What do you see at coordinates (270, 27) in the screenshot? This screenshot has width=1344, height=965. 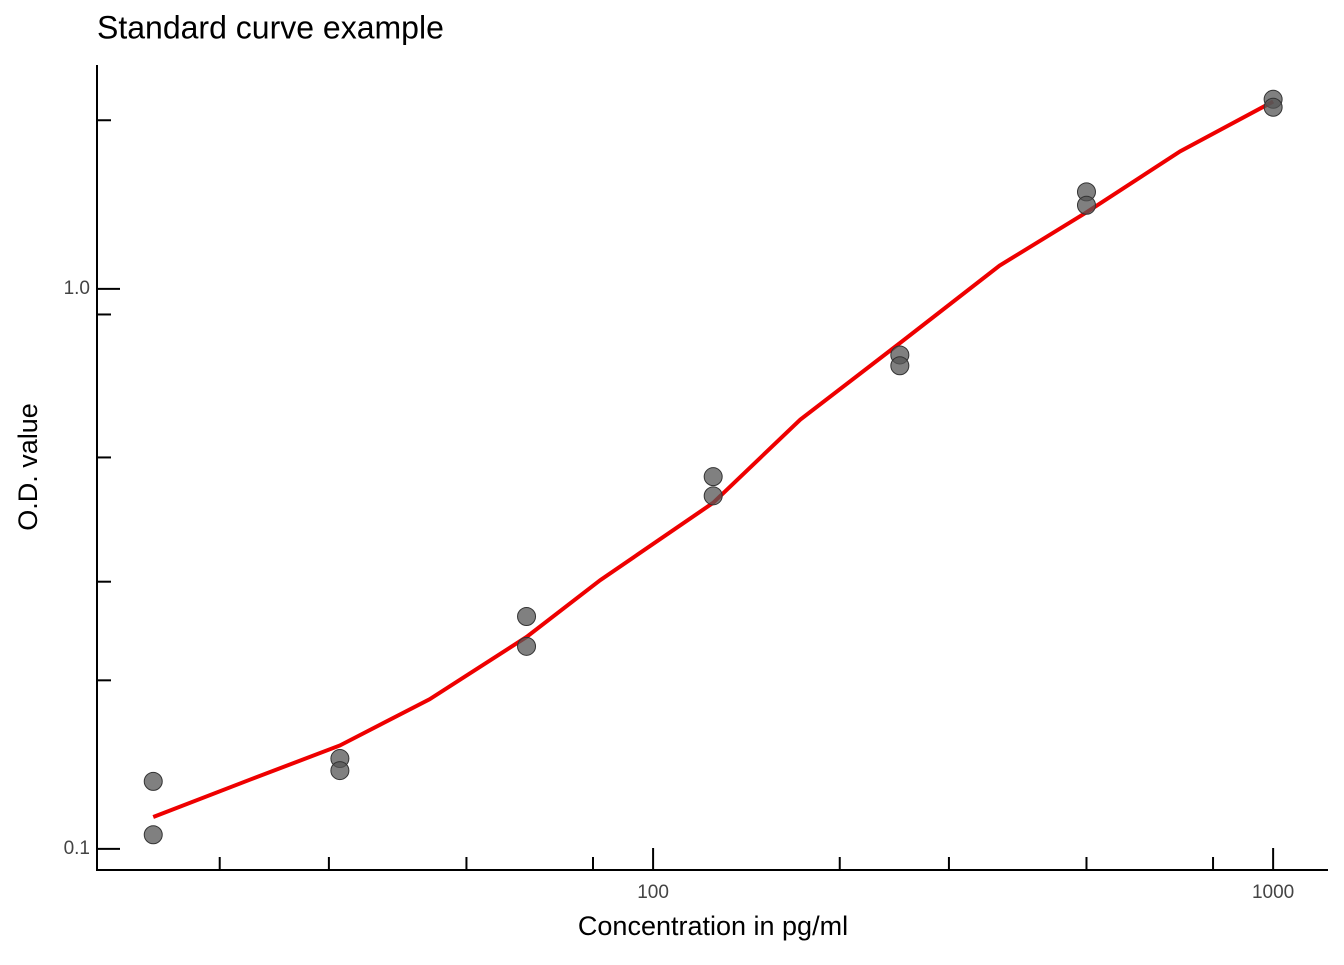 I see `chart-title: Standard curve example` at bounding box center [270, 27].